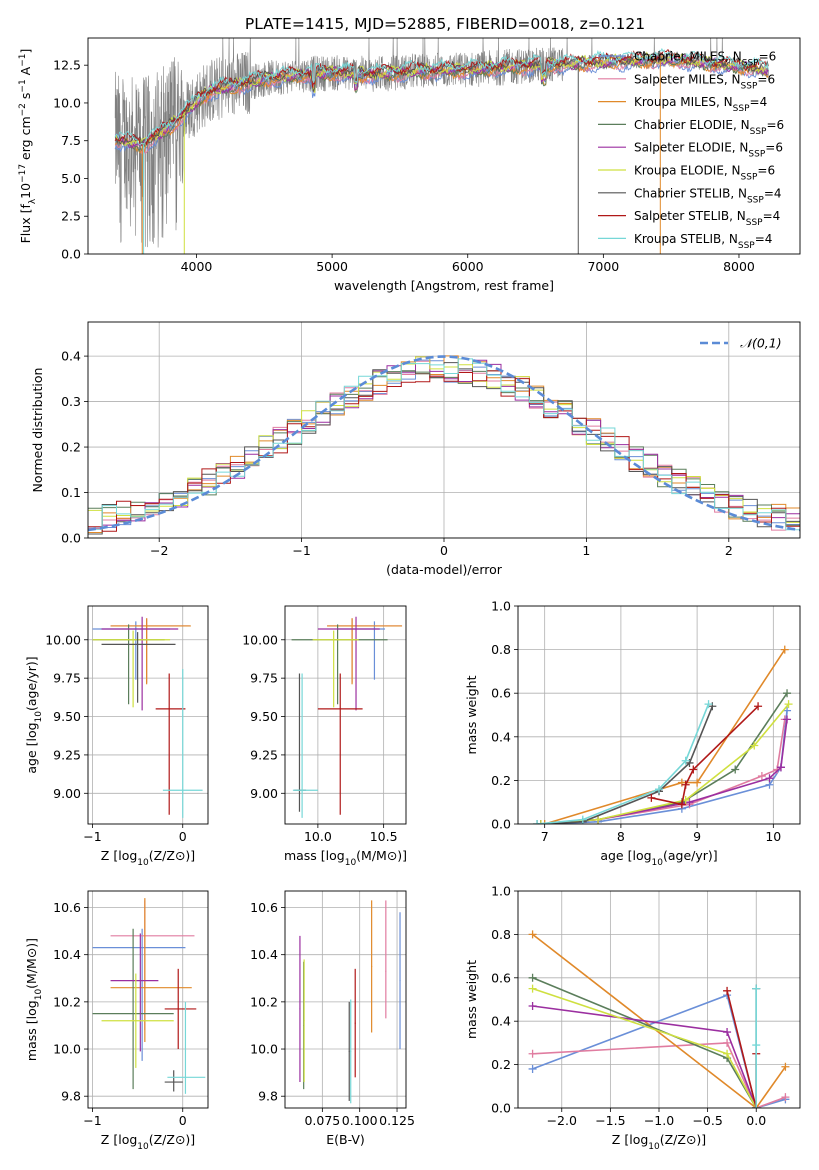  What do you see at coordinates (384, 836) in the screenshot?
I see `age-vs-mass-xtick-label: 10.5` at bounding box center [384, 836].